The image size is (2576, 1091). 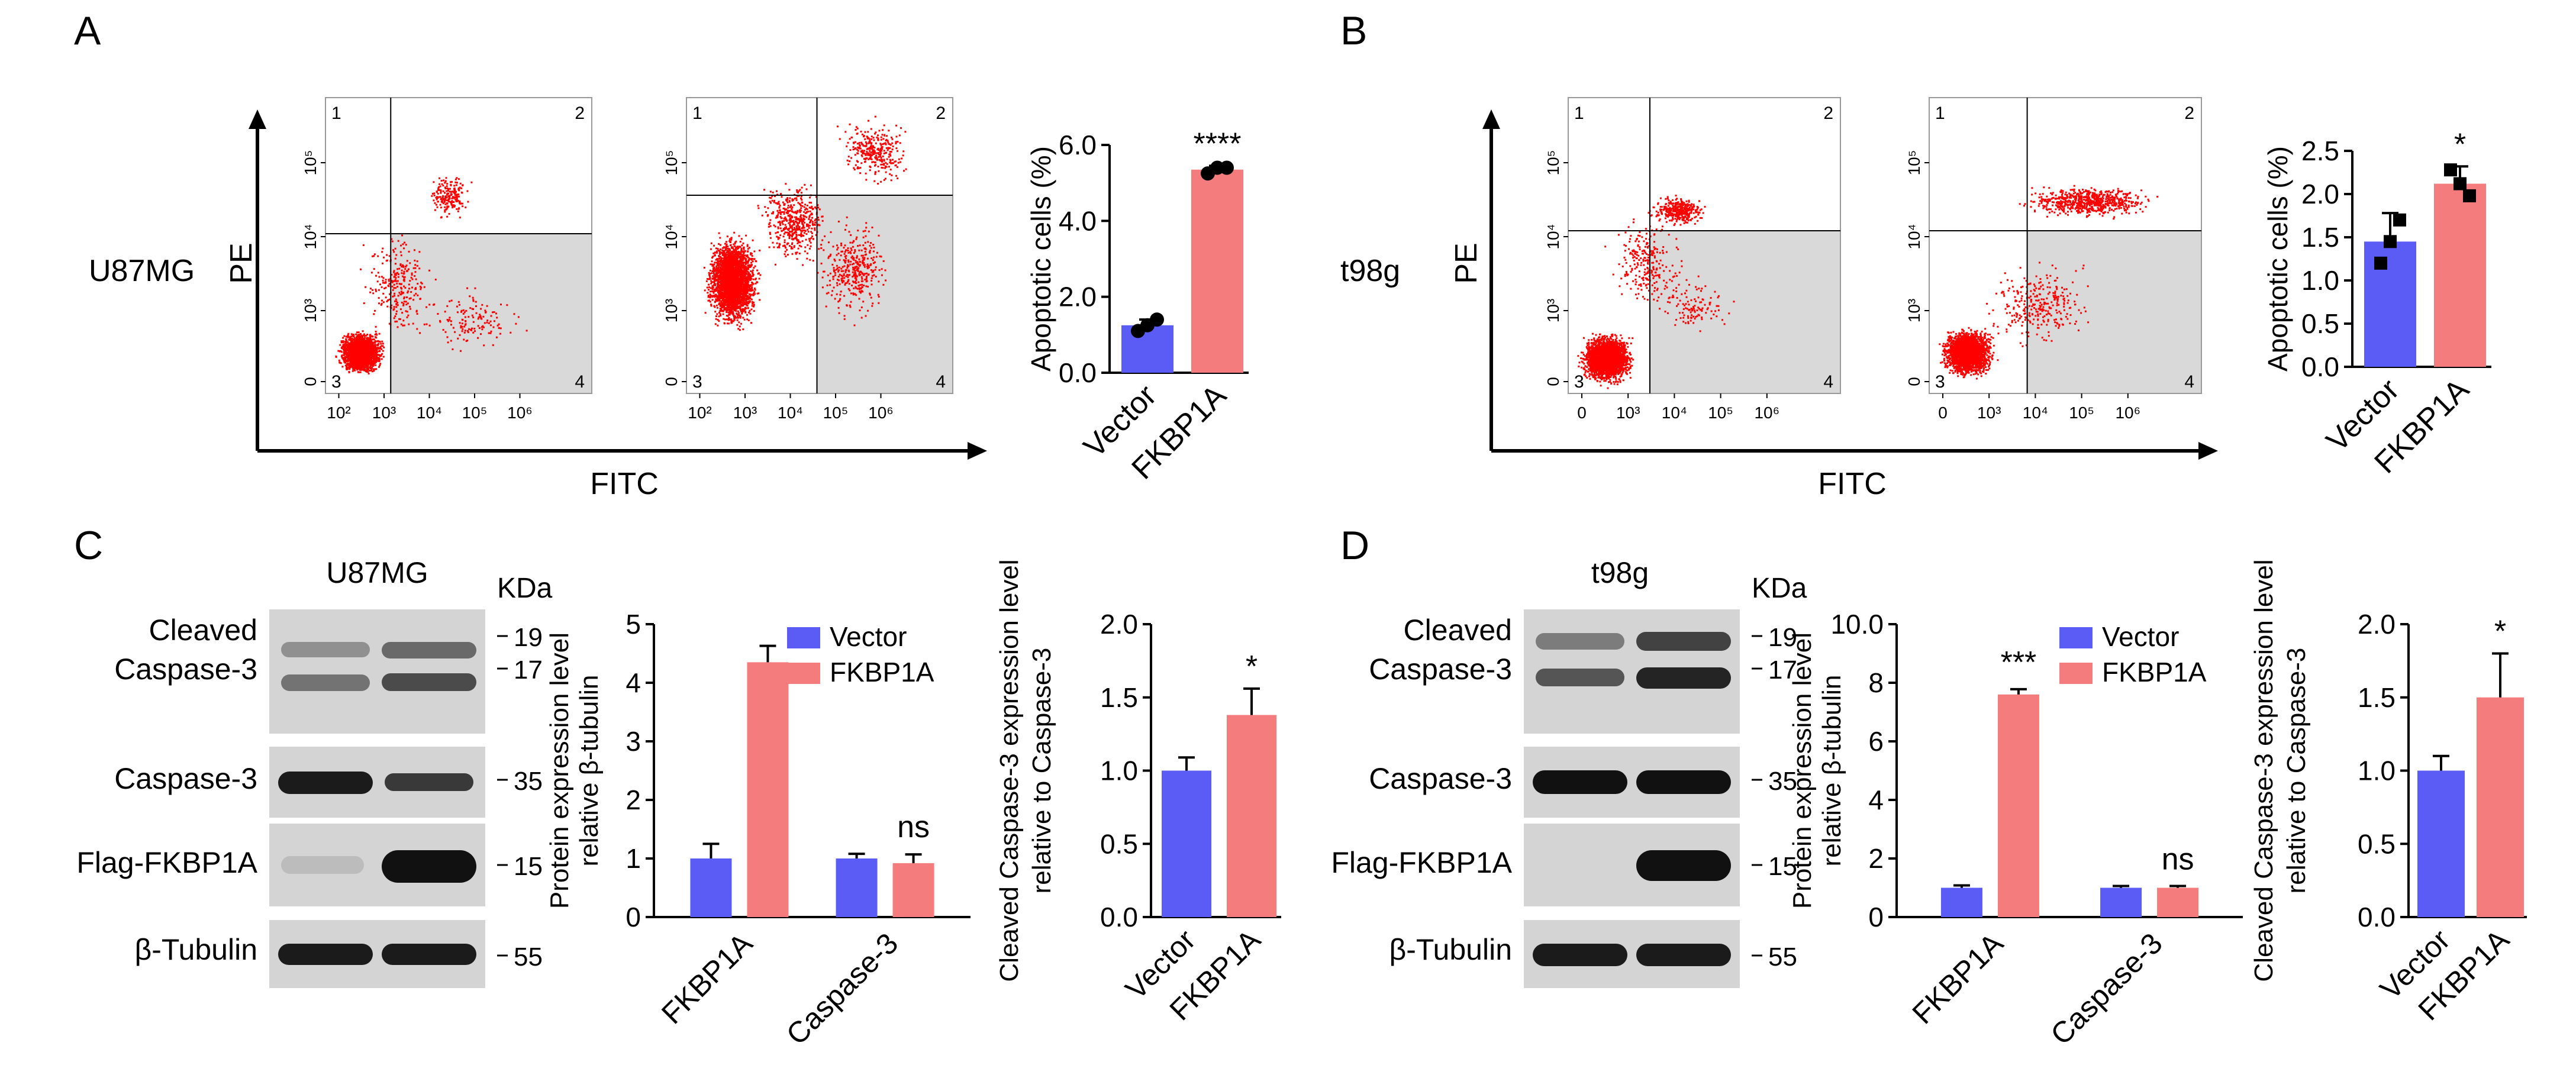 What do you see at coordinates (1852, 484) in the screenshot?
I see `fitc-axis-label-b: FITC` at bounding box center [1852, 484].